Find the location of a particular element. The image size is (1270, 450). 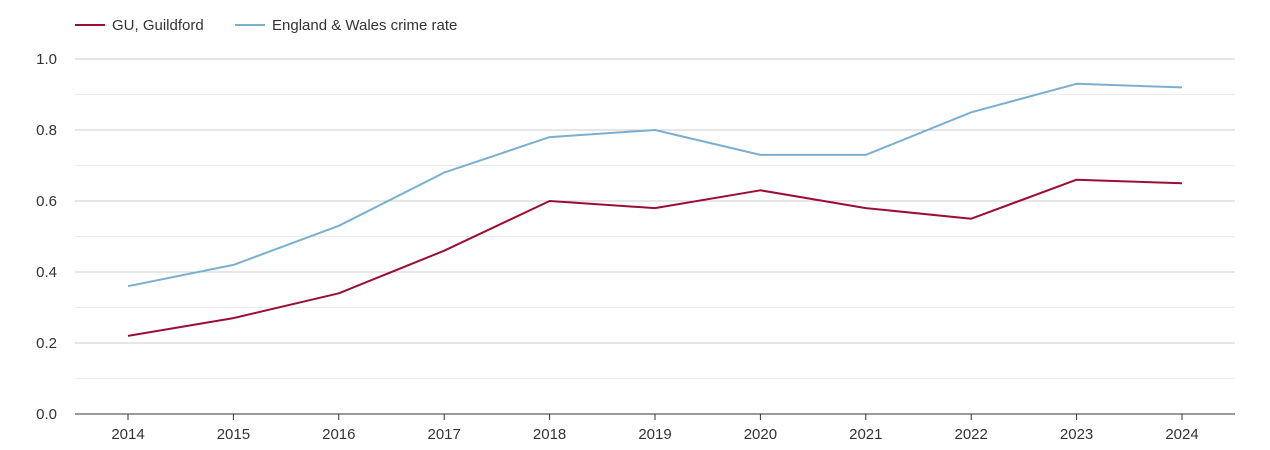

x-tick-label: 2016 is located at coordinates (338, 434).